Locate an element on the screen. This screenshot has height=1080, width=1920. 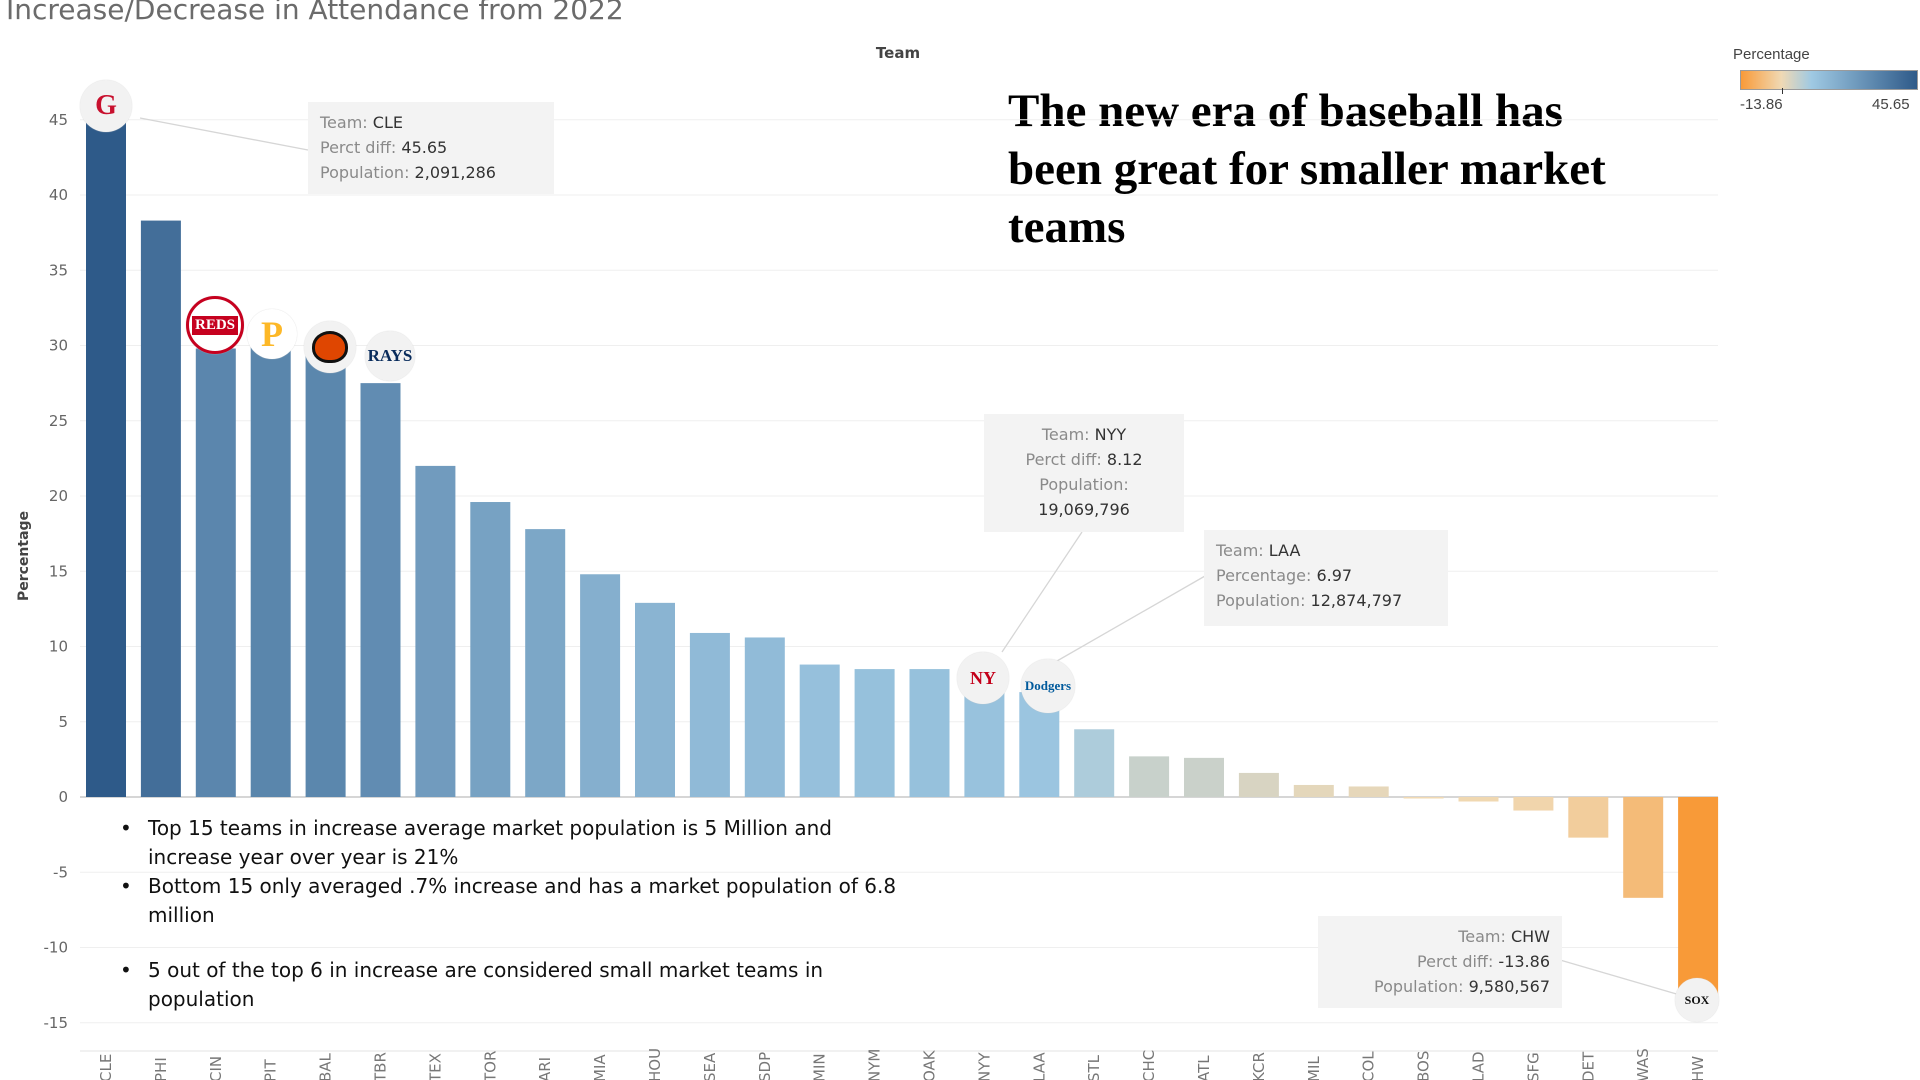
bar-sfg is located at coordinates (1533, 804).